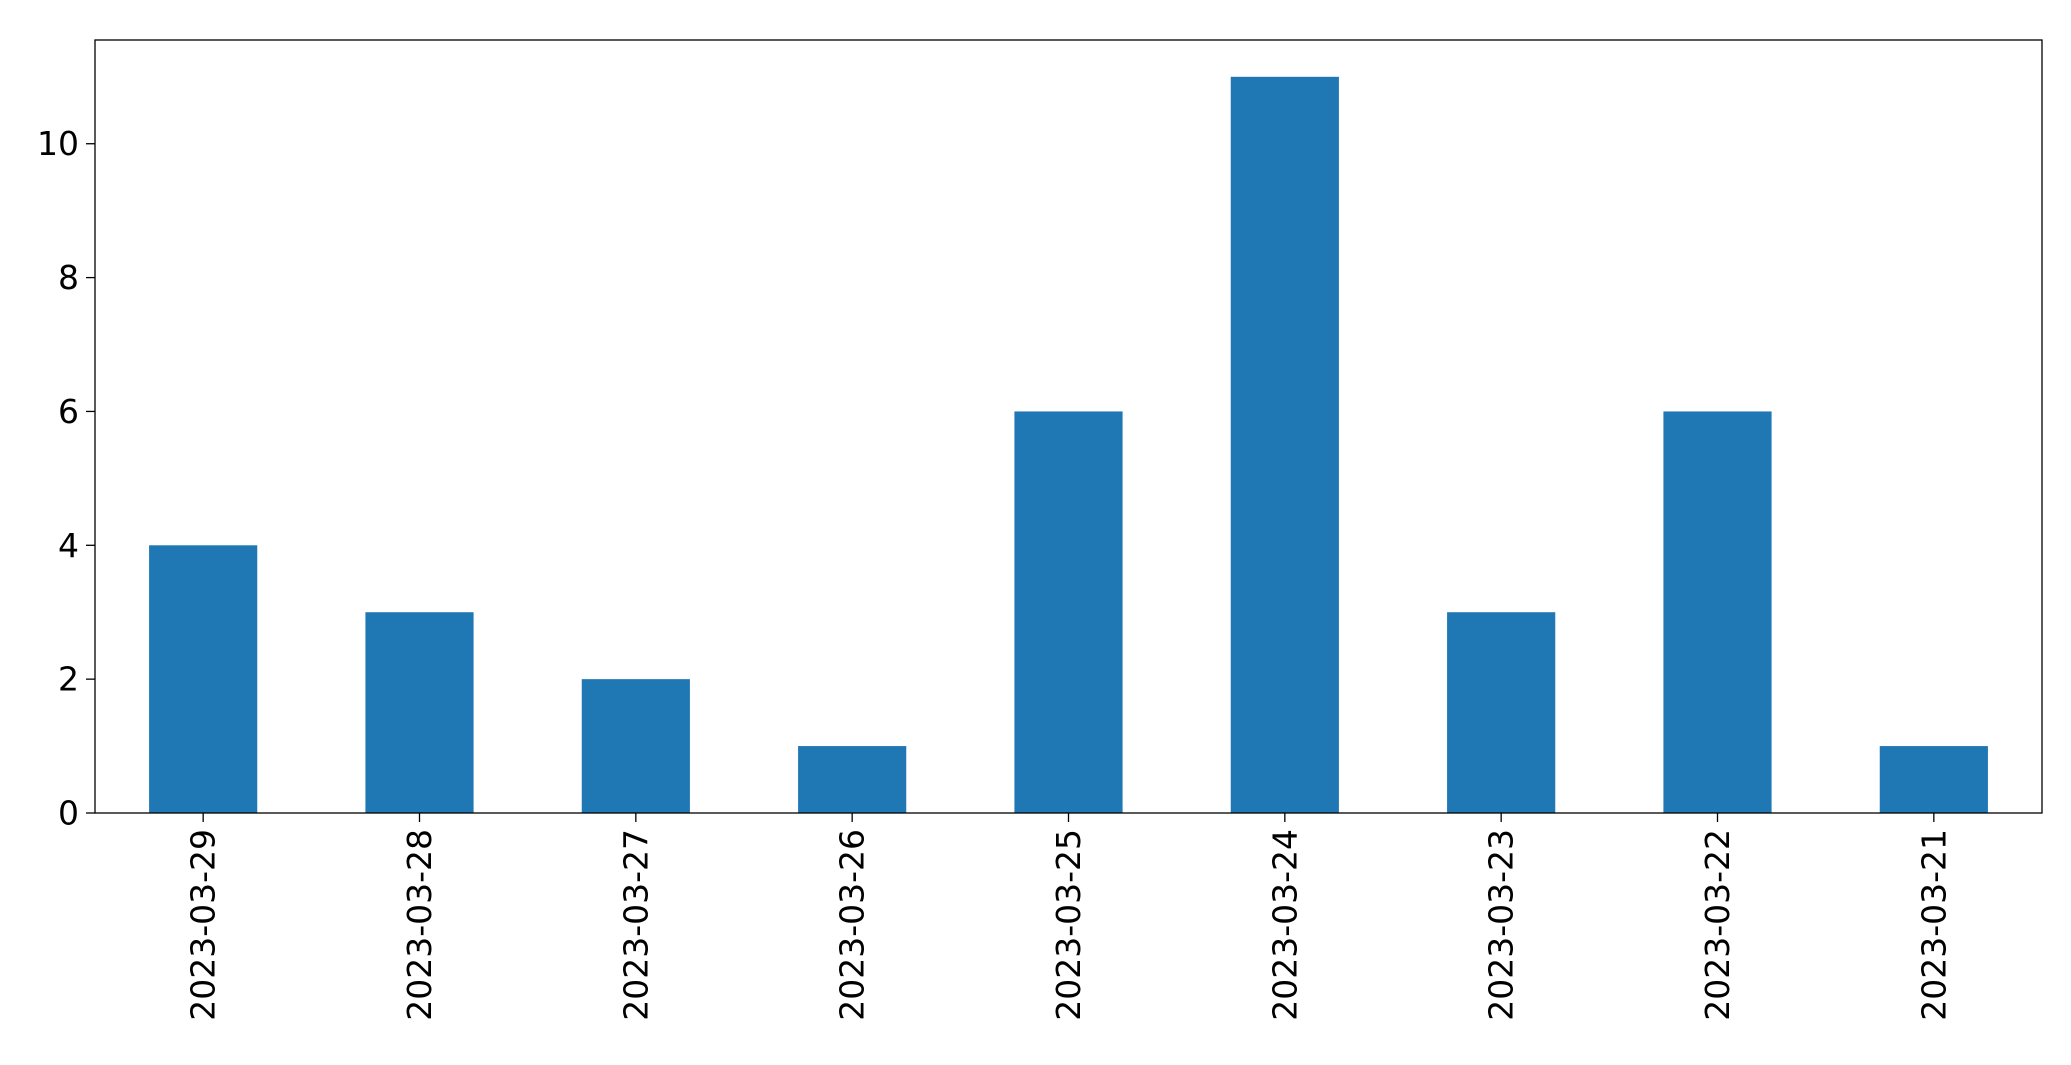 Image resolution: width=2071 pixels, height=1065 pixels. I want to click on y-tick-label: 2, so click(68, 679).